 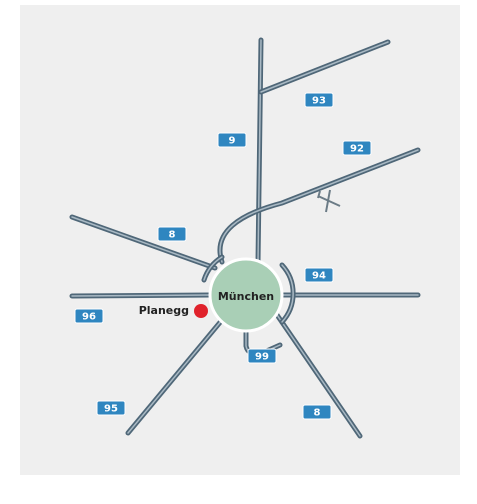 I want to click on place-marker, so click(x=201, y=311).